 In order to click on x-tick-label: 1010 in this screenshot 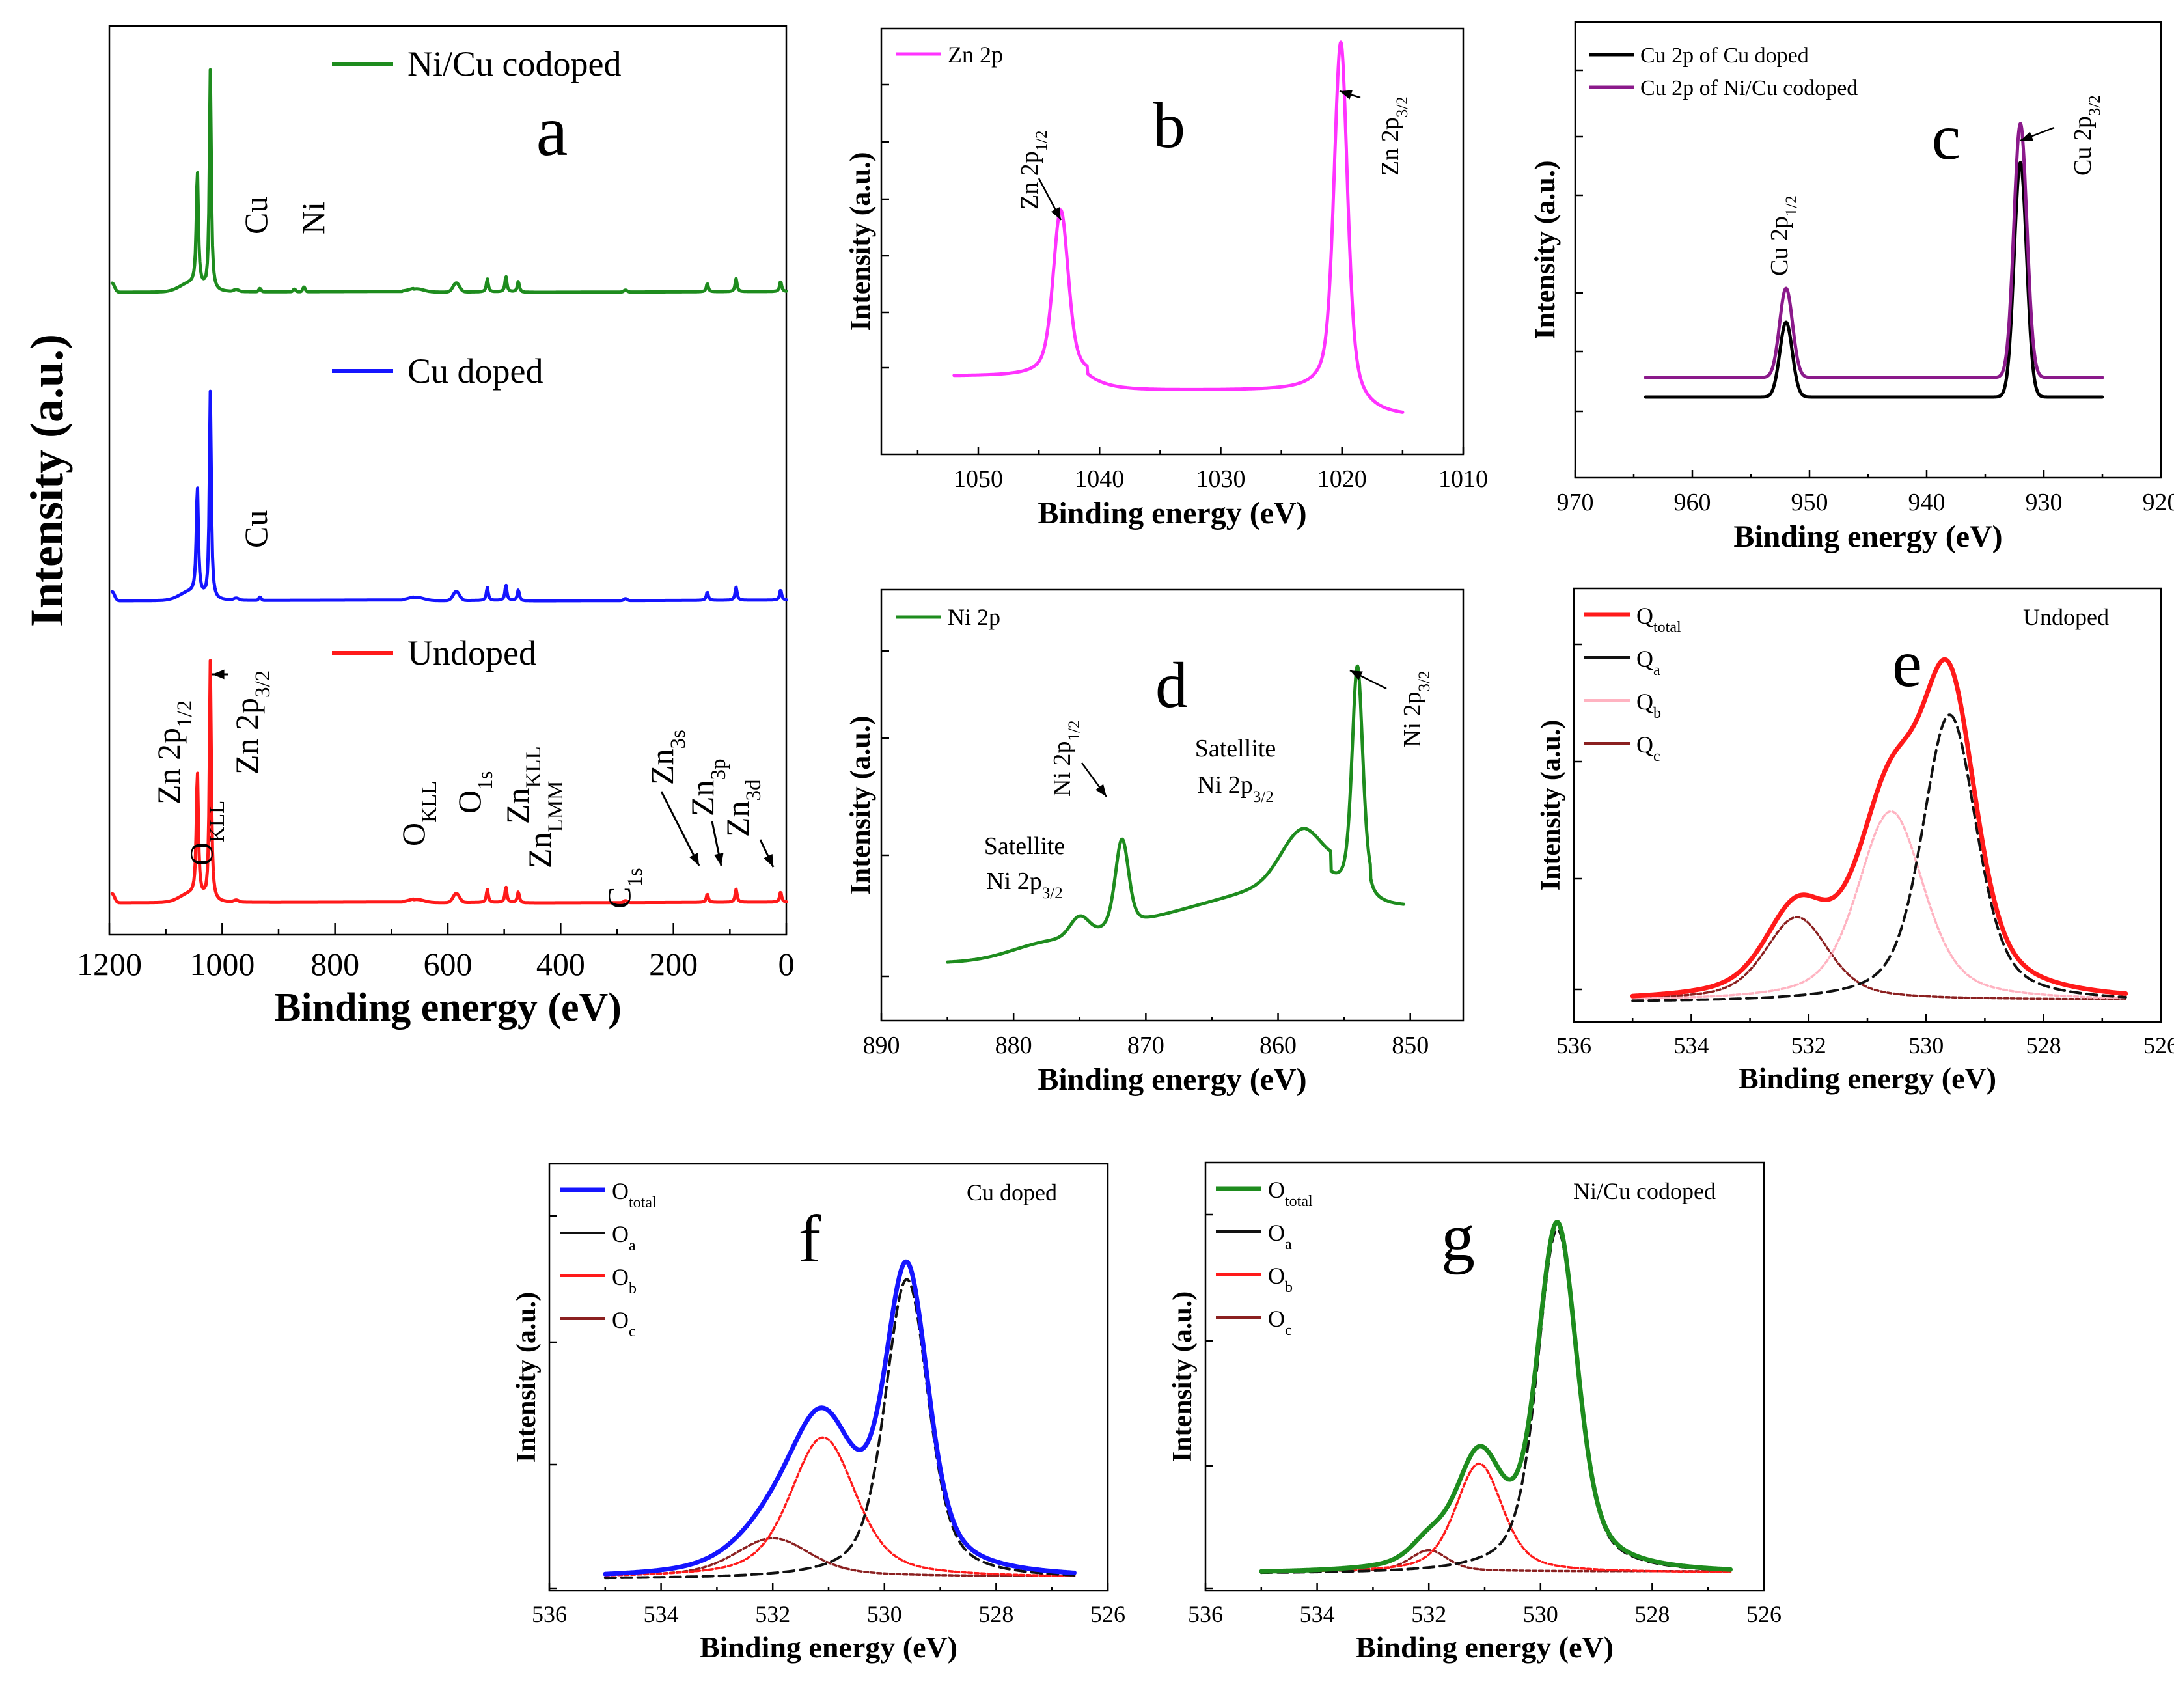, I will do `click(1463, 479)`.